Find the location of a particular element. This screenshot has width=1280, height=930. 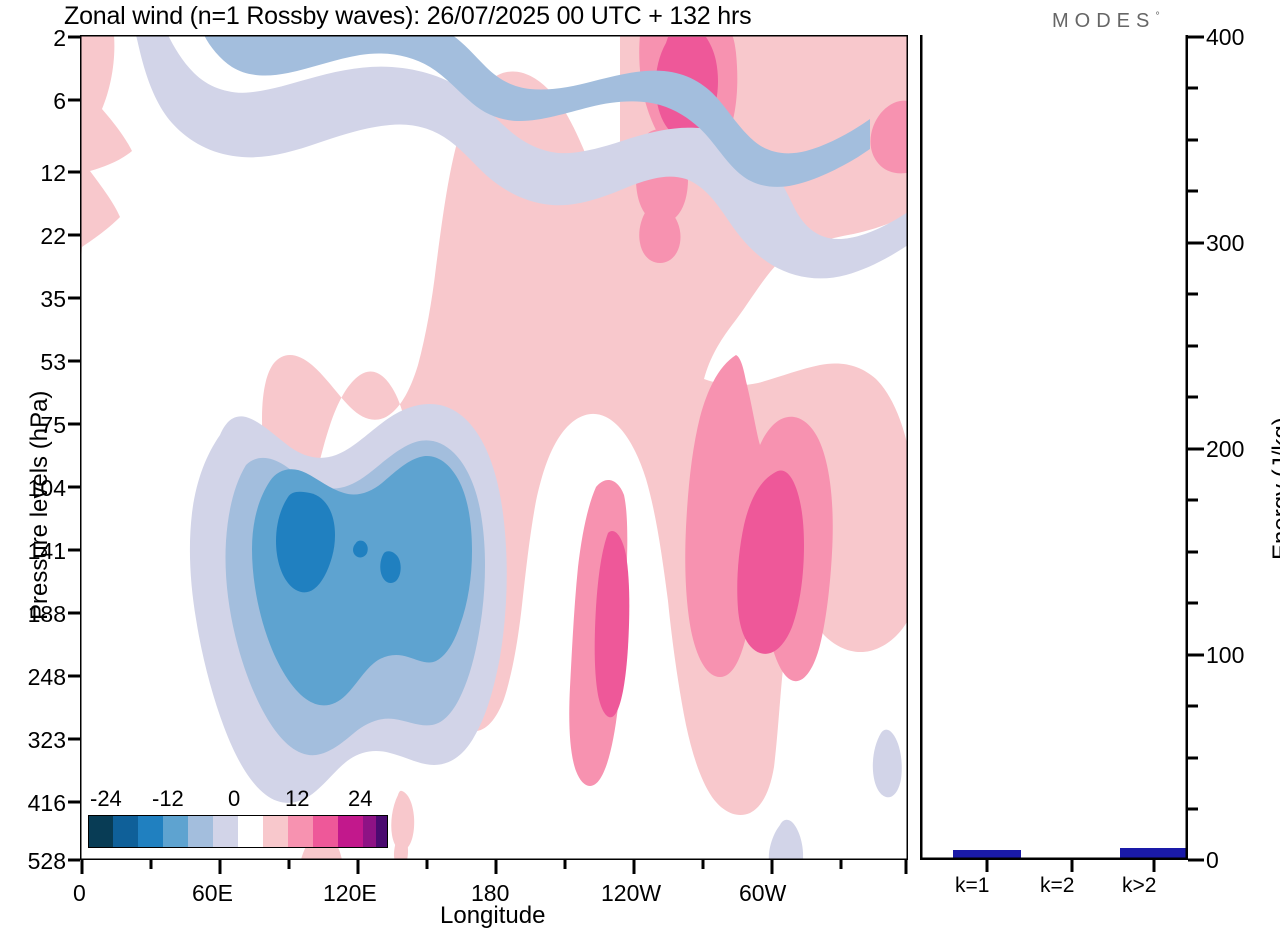

longitude-axis-label: Longitude is located at coordinates (493, 915).